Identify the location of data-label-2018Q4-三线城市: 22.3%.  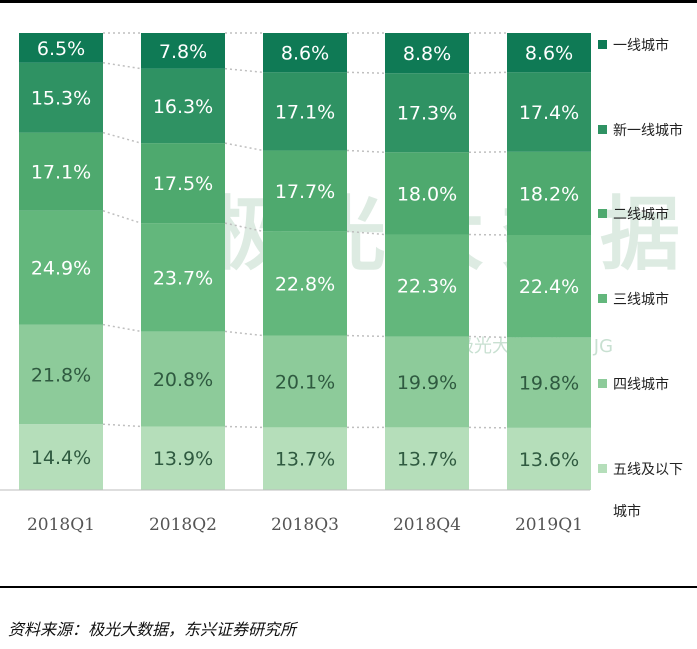
(427, 286).